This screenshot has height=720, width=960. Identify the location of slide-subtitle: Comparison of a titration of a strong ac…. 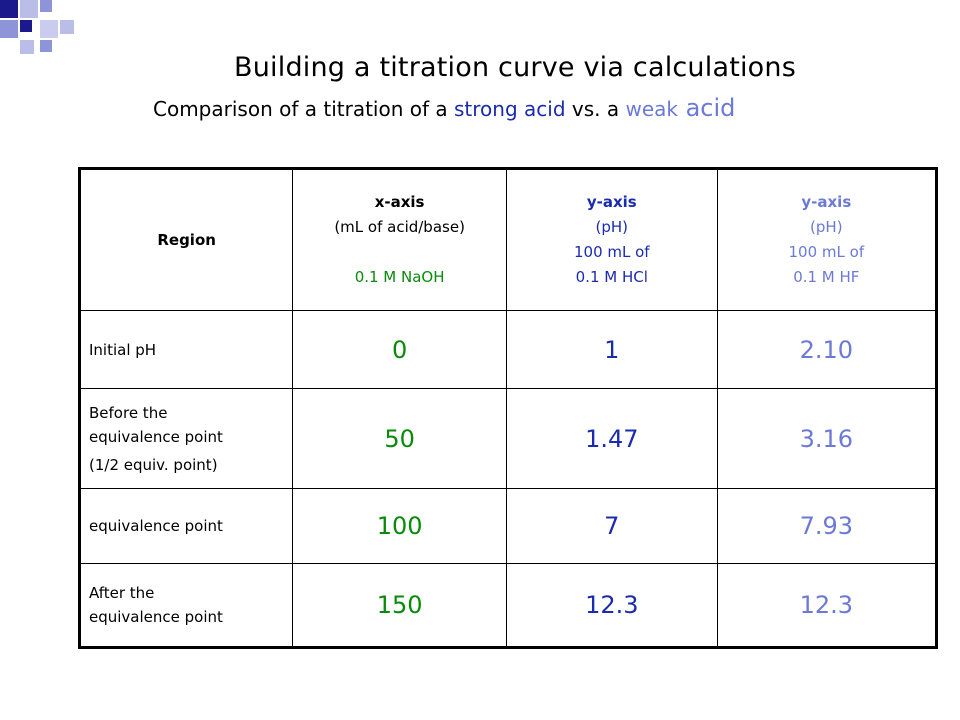
(533, 108).